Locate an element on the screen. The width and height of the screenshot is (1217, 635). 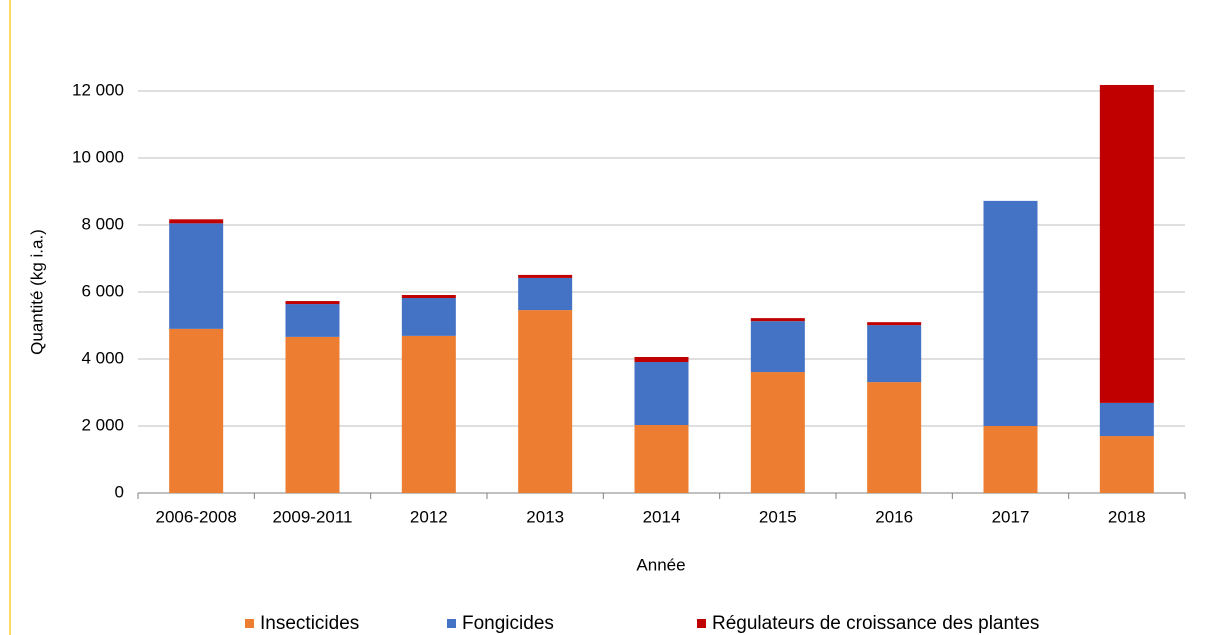
x-axis-label: Année is located at coordinates (660, 564).